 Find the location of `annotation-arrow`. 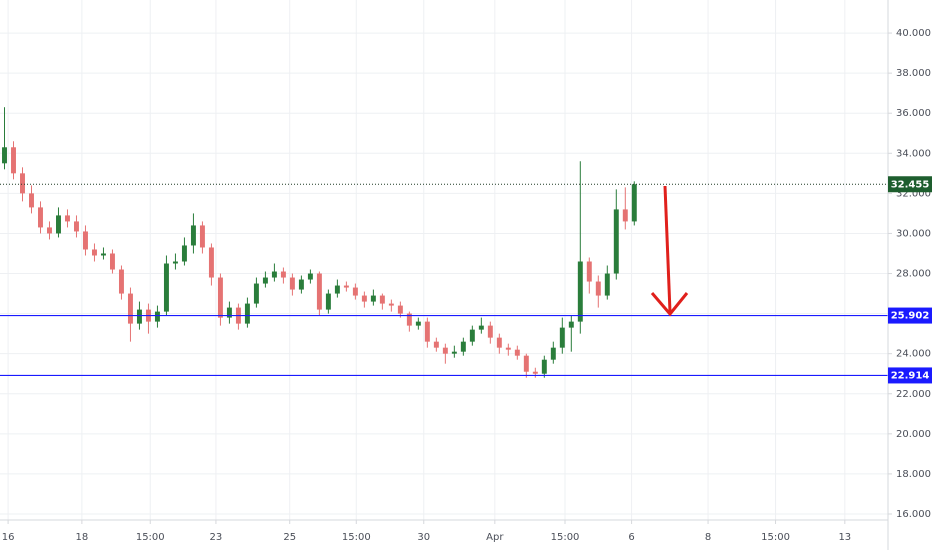

annotation-arrow is located at coordinates (669, 251).